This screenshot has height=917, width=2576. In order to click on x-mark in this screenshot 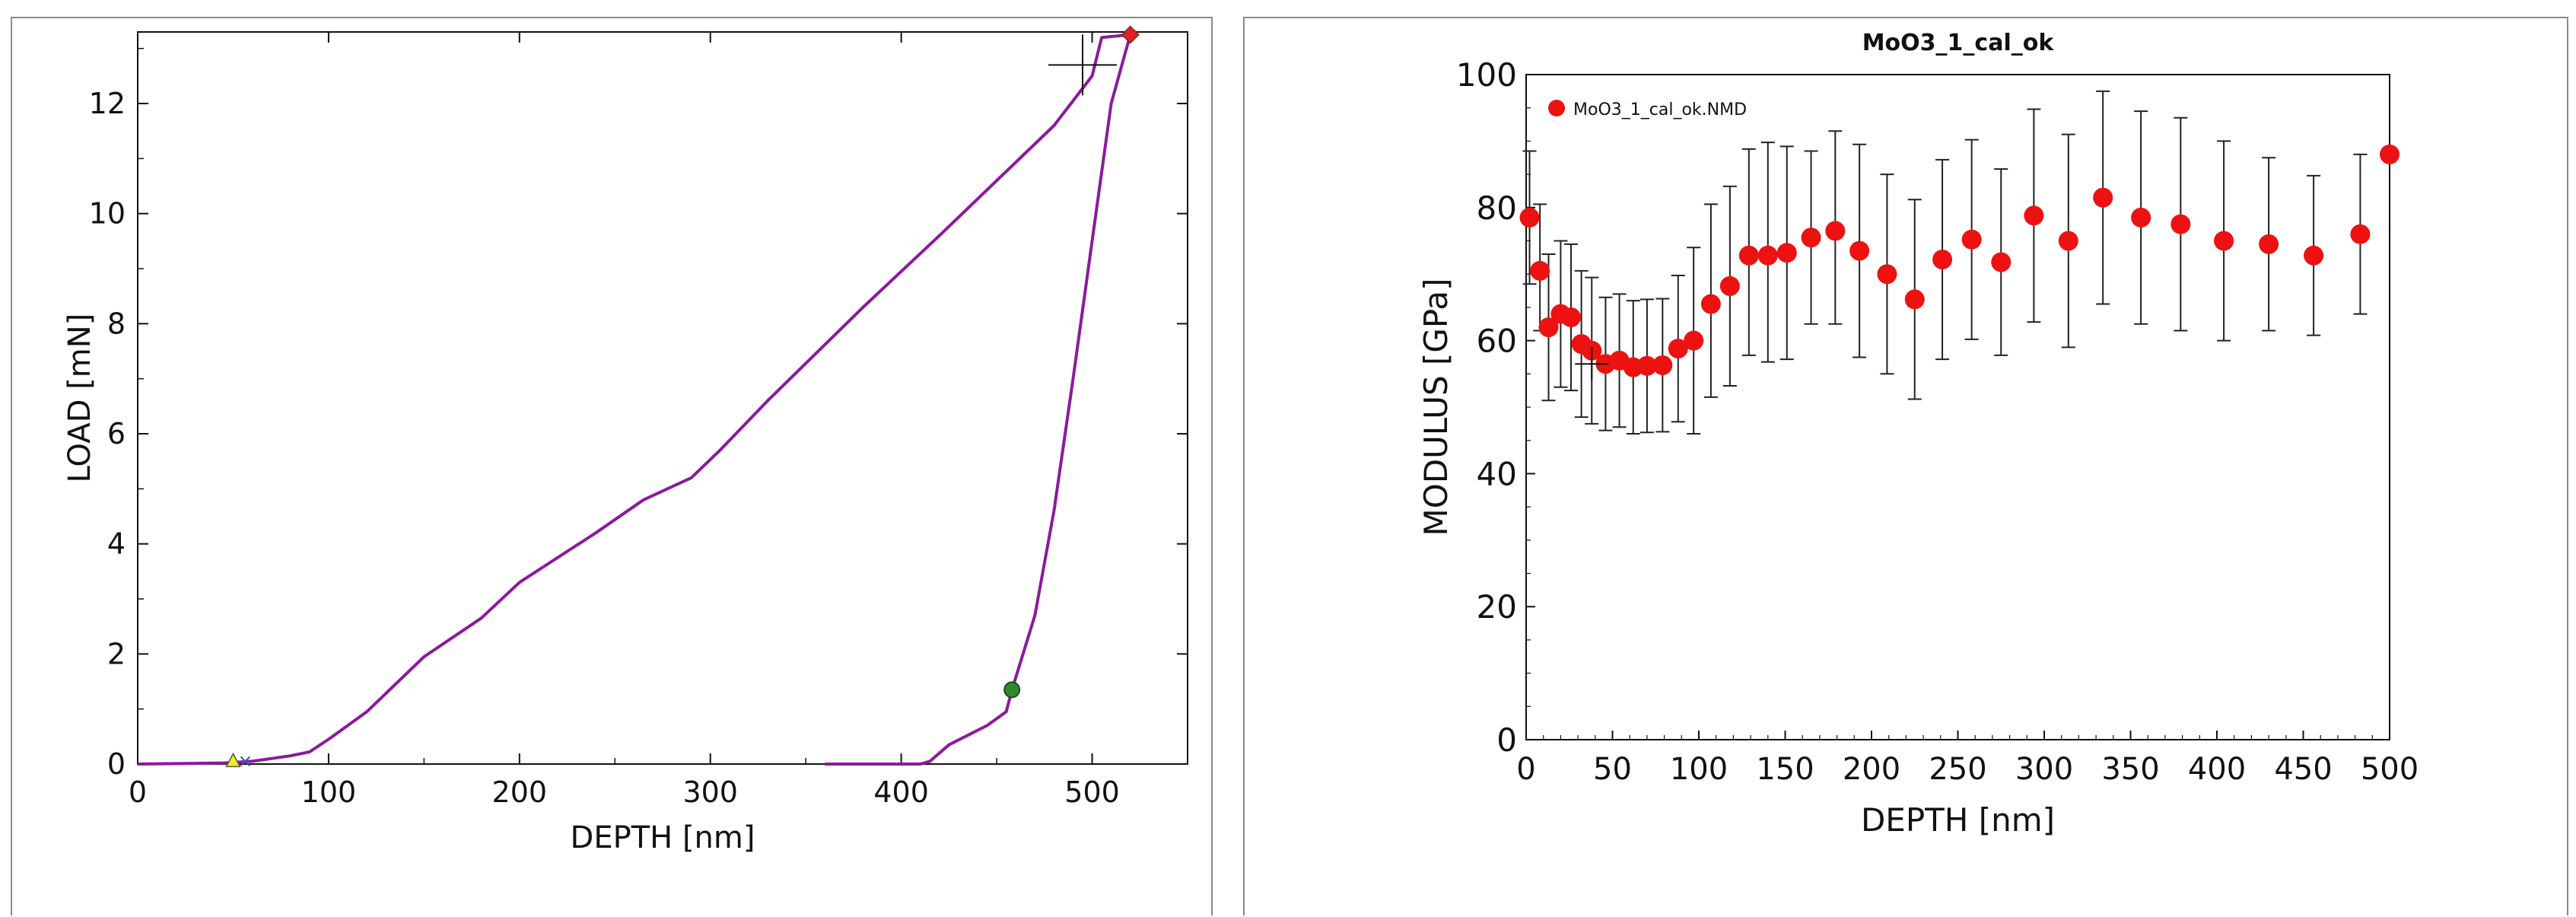, I will do `click(245, 761)`.